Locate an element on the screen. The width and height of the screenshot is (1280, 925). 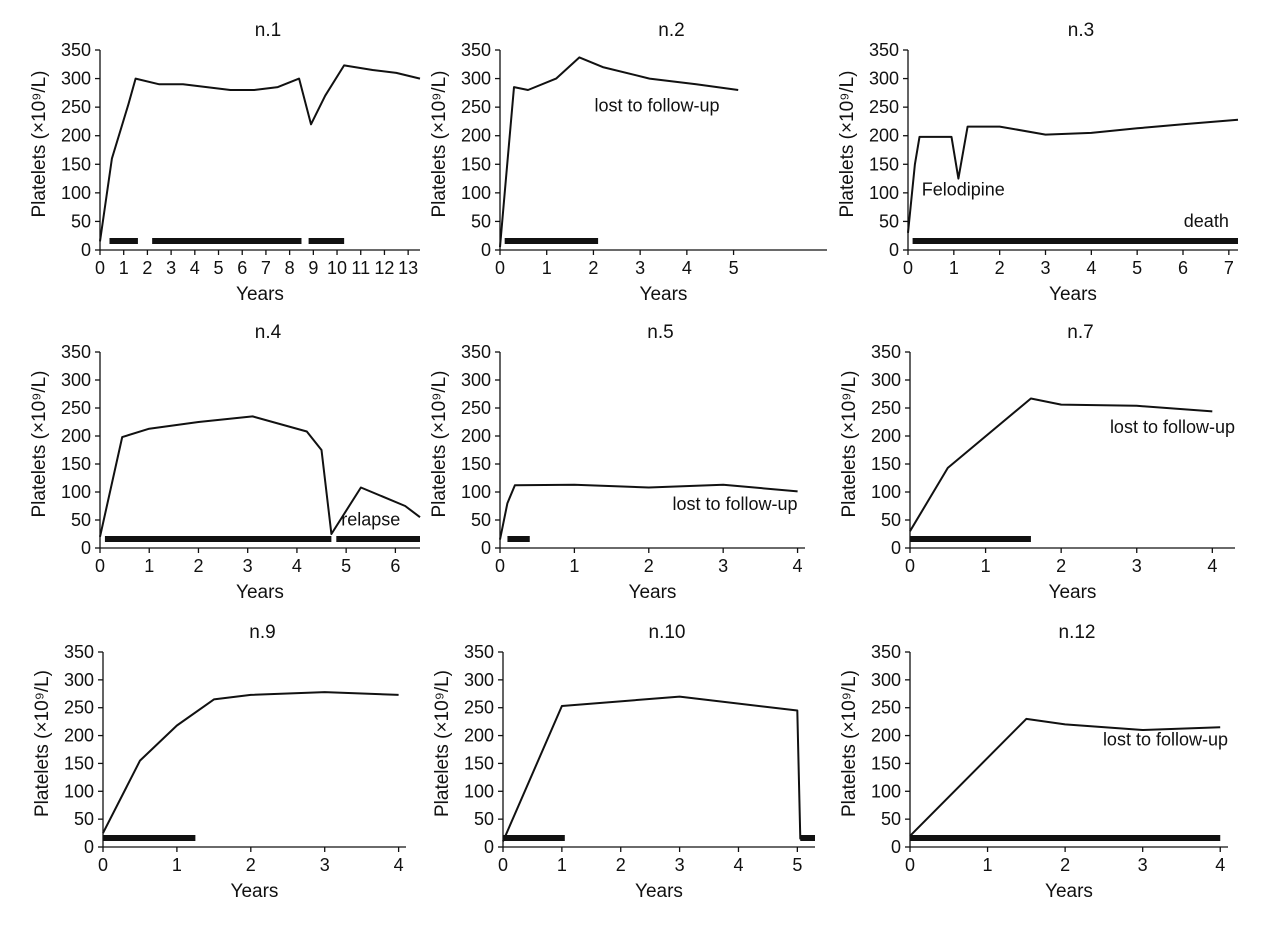
annotation-label: lost to follow-up is located at coordinates (1165, 740).